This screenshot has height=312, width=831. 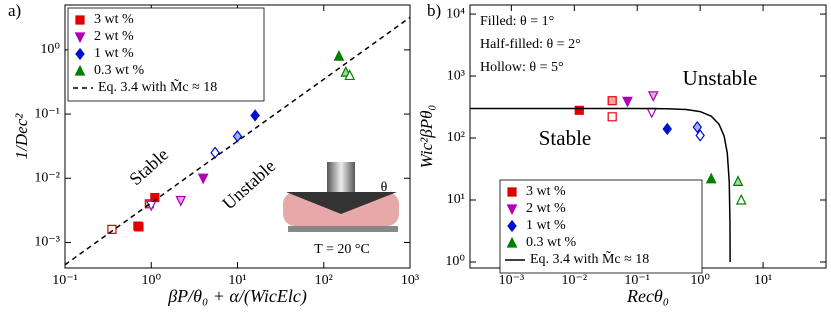 I want to click on x-axis-label: Recθ₀, so click(x=647, y=296).